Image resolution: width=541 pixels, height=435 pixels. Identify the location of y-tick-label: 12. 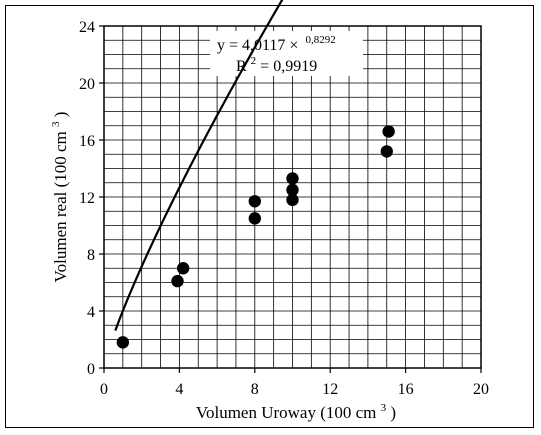
(87, 198).